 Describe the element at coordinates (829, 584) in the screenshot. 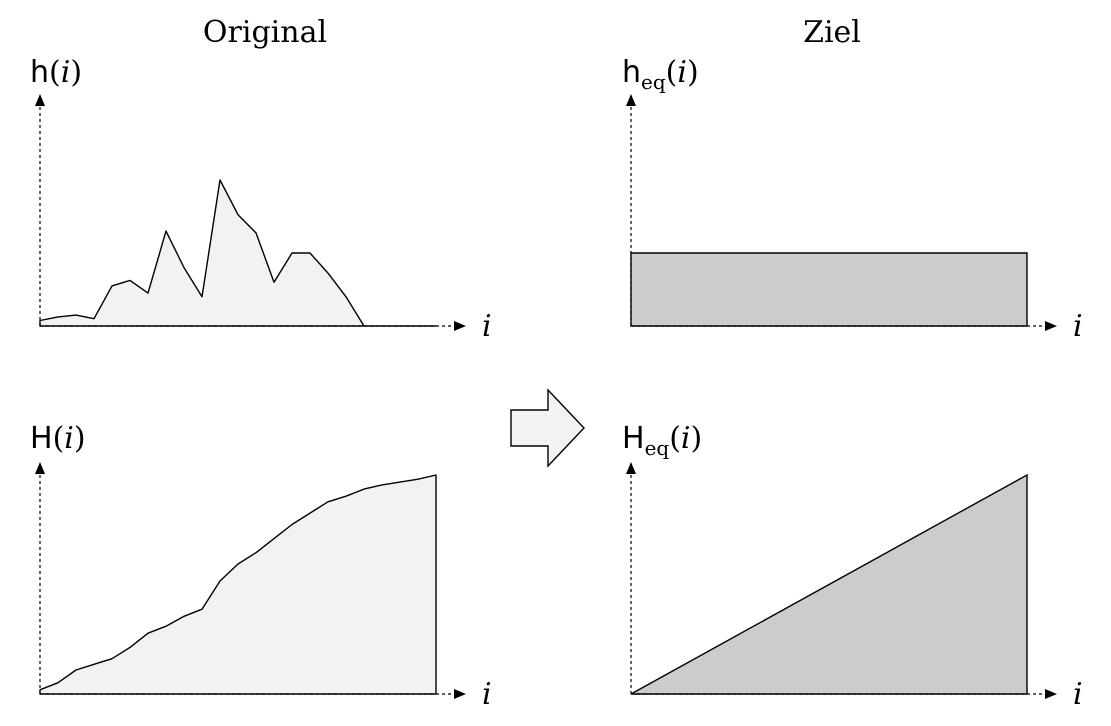

I see `cumulative-Heq-area` at that location.